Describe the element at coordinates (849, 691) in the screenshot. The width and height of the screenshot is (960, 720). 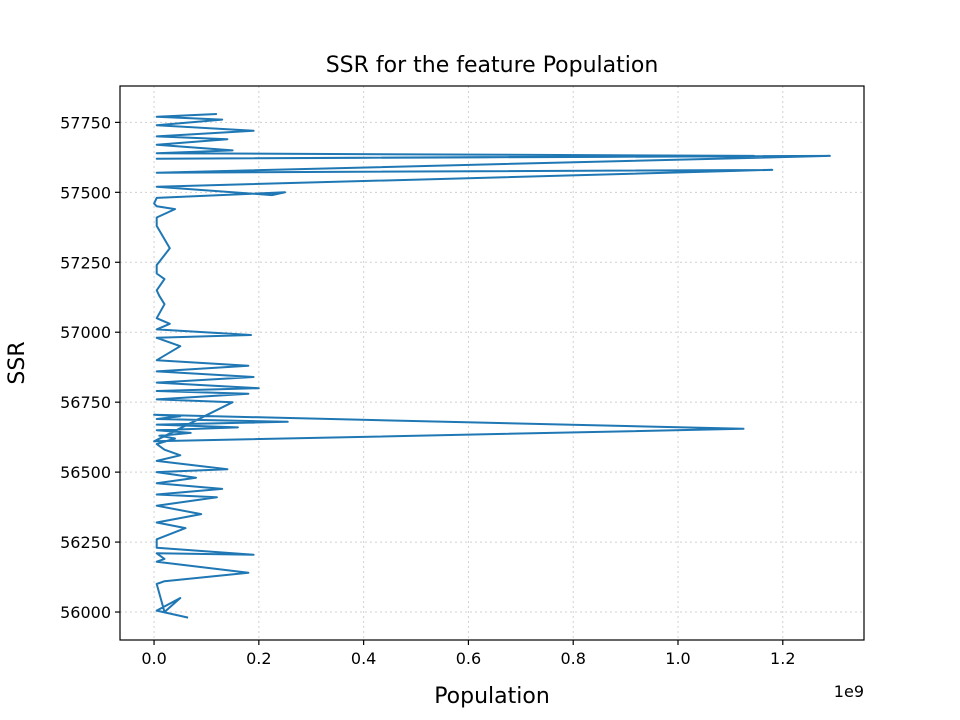
I see `x-offset-label: 1e9` at that location.